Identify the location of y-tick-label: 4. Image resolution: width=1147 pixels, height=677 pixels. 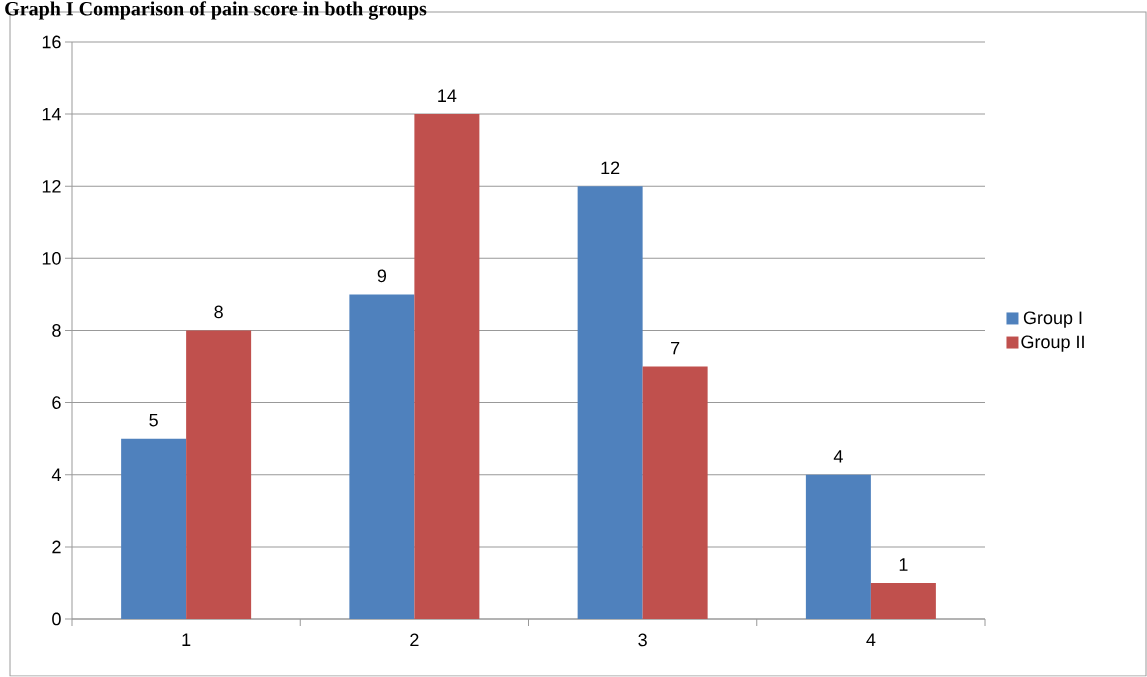
(56, 474).